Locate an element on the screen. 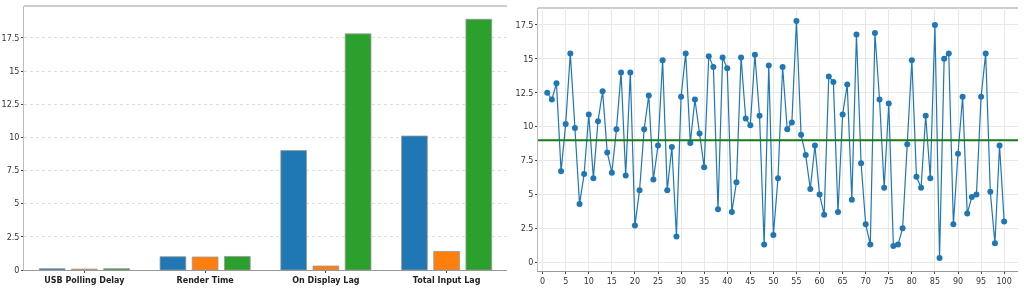 The image size is (1024, 288). x-tick-label: 50 is located at coordinates (773, 281).